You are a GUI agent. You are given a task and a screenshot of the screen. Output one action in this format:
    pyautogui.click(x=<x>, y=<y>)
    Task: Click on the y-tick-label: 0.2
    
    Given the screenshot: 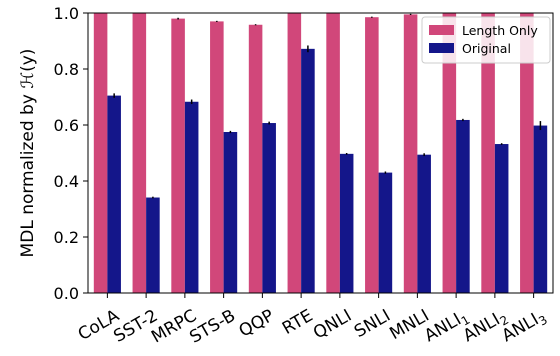 What is the action you would take?
    pyautogui.click(x=66, y=237)
    